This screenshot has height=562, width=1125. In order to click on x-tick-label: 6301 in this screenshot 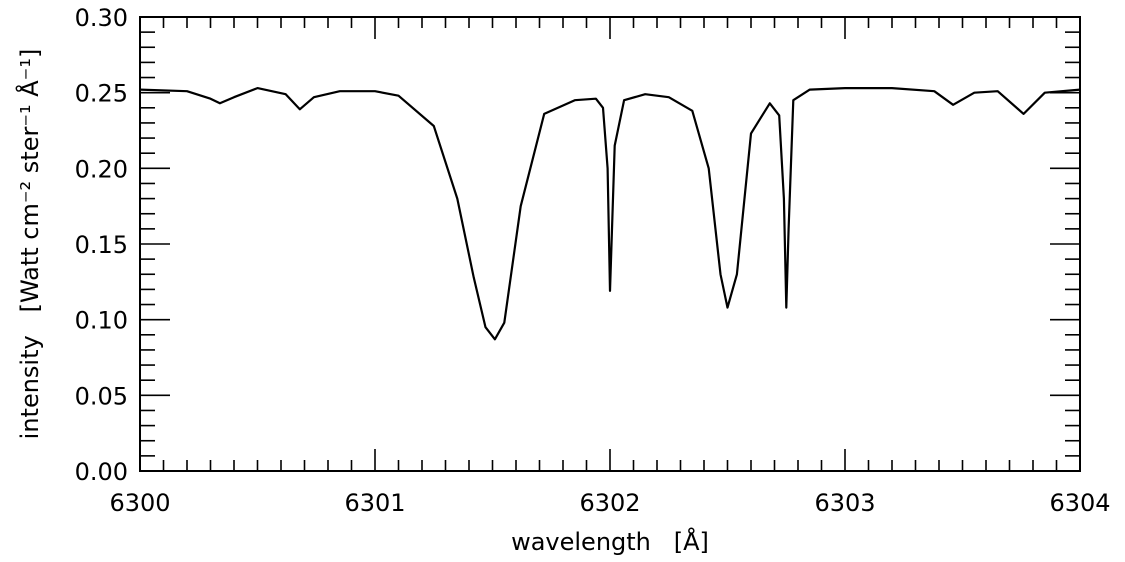, I will do `click(374, 503)`.